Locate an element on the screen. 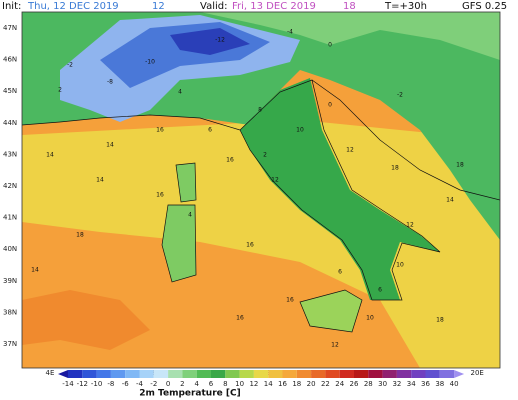 The image size is (518, 400). lon-tick: 20E is located at coordinates (477, 373).